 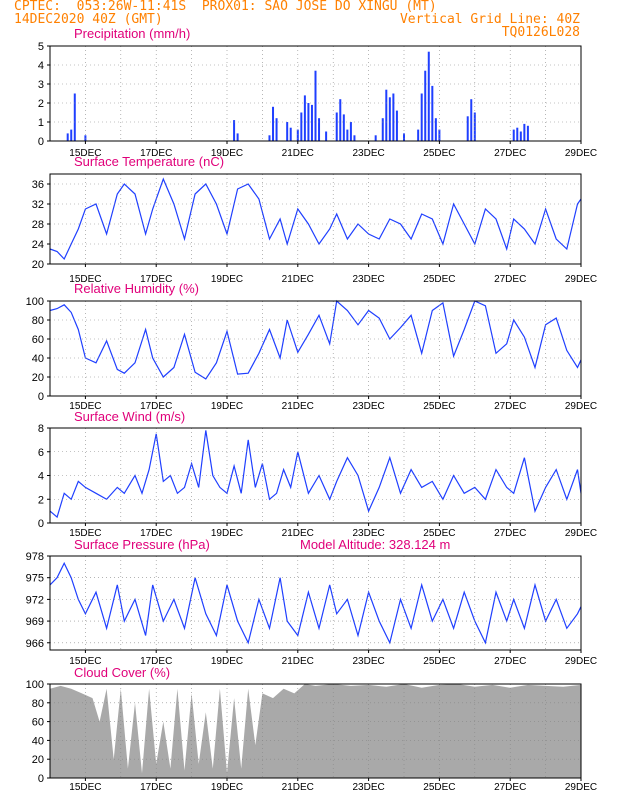 What do you see at coordinates (149, 161) in the screenshot?
I see `panel-title: Surface Temperature (nC)` at bounding box center [149, 161].